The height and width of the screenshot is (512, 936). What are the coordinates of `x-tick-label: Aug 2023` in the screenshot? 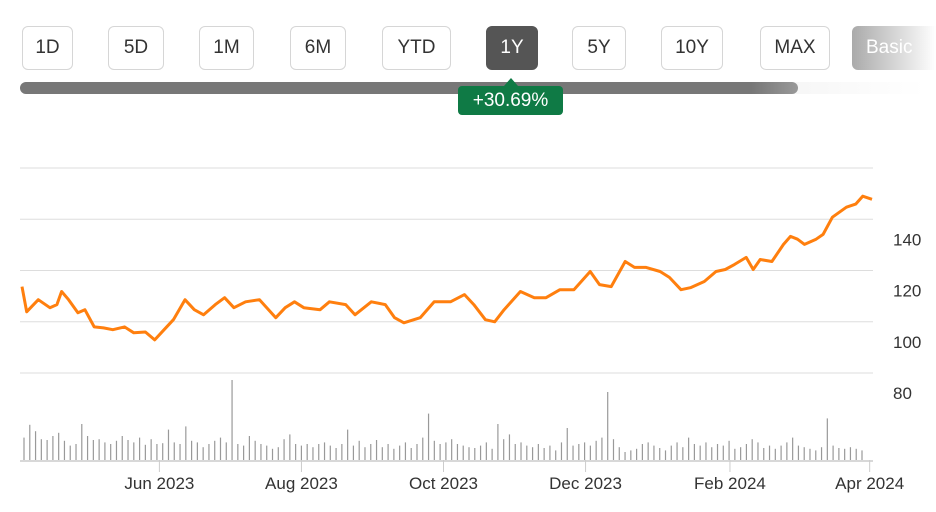 It's located at (301, 483).